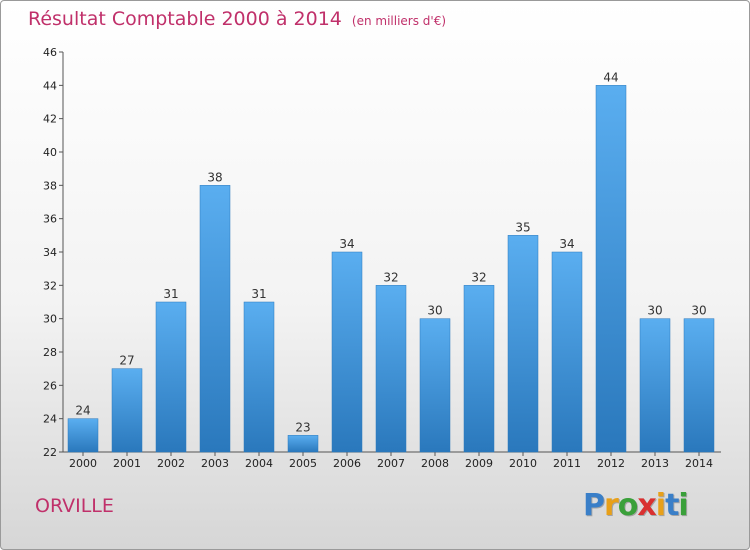  Describe the element at coordinates (522, 227) in the screenshot. I see `value-label-2010: 35` at that location.